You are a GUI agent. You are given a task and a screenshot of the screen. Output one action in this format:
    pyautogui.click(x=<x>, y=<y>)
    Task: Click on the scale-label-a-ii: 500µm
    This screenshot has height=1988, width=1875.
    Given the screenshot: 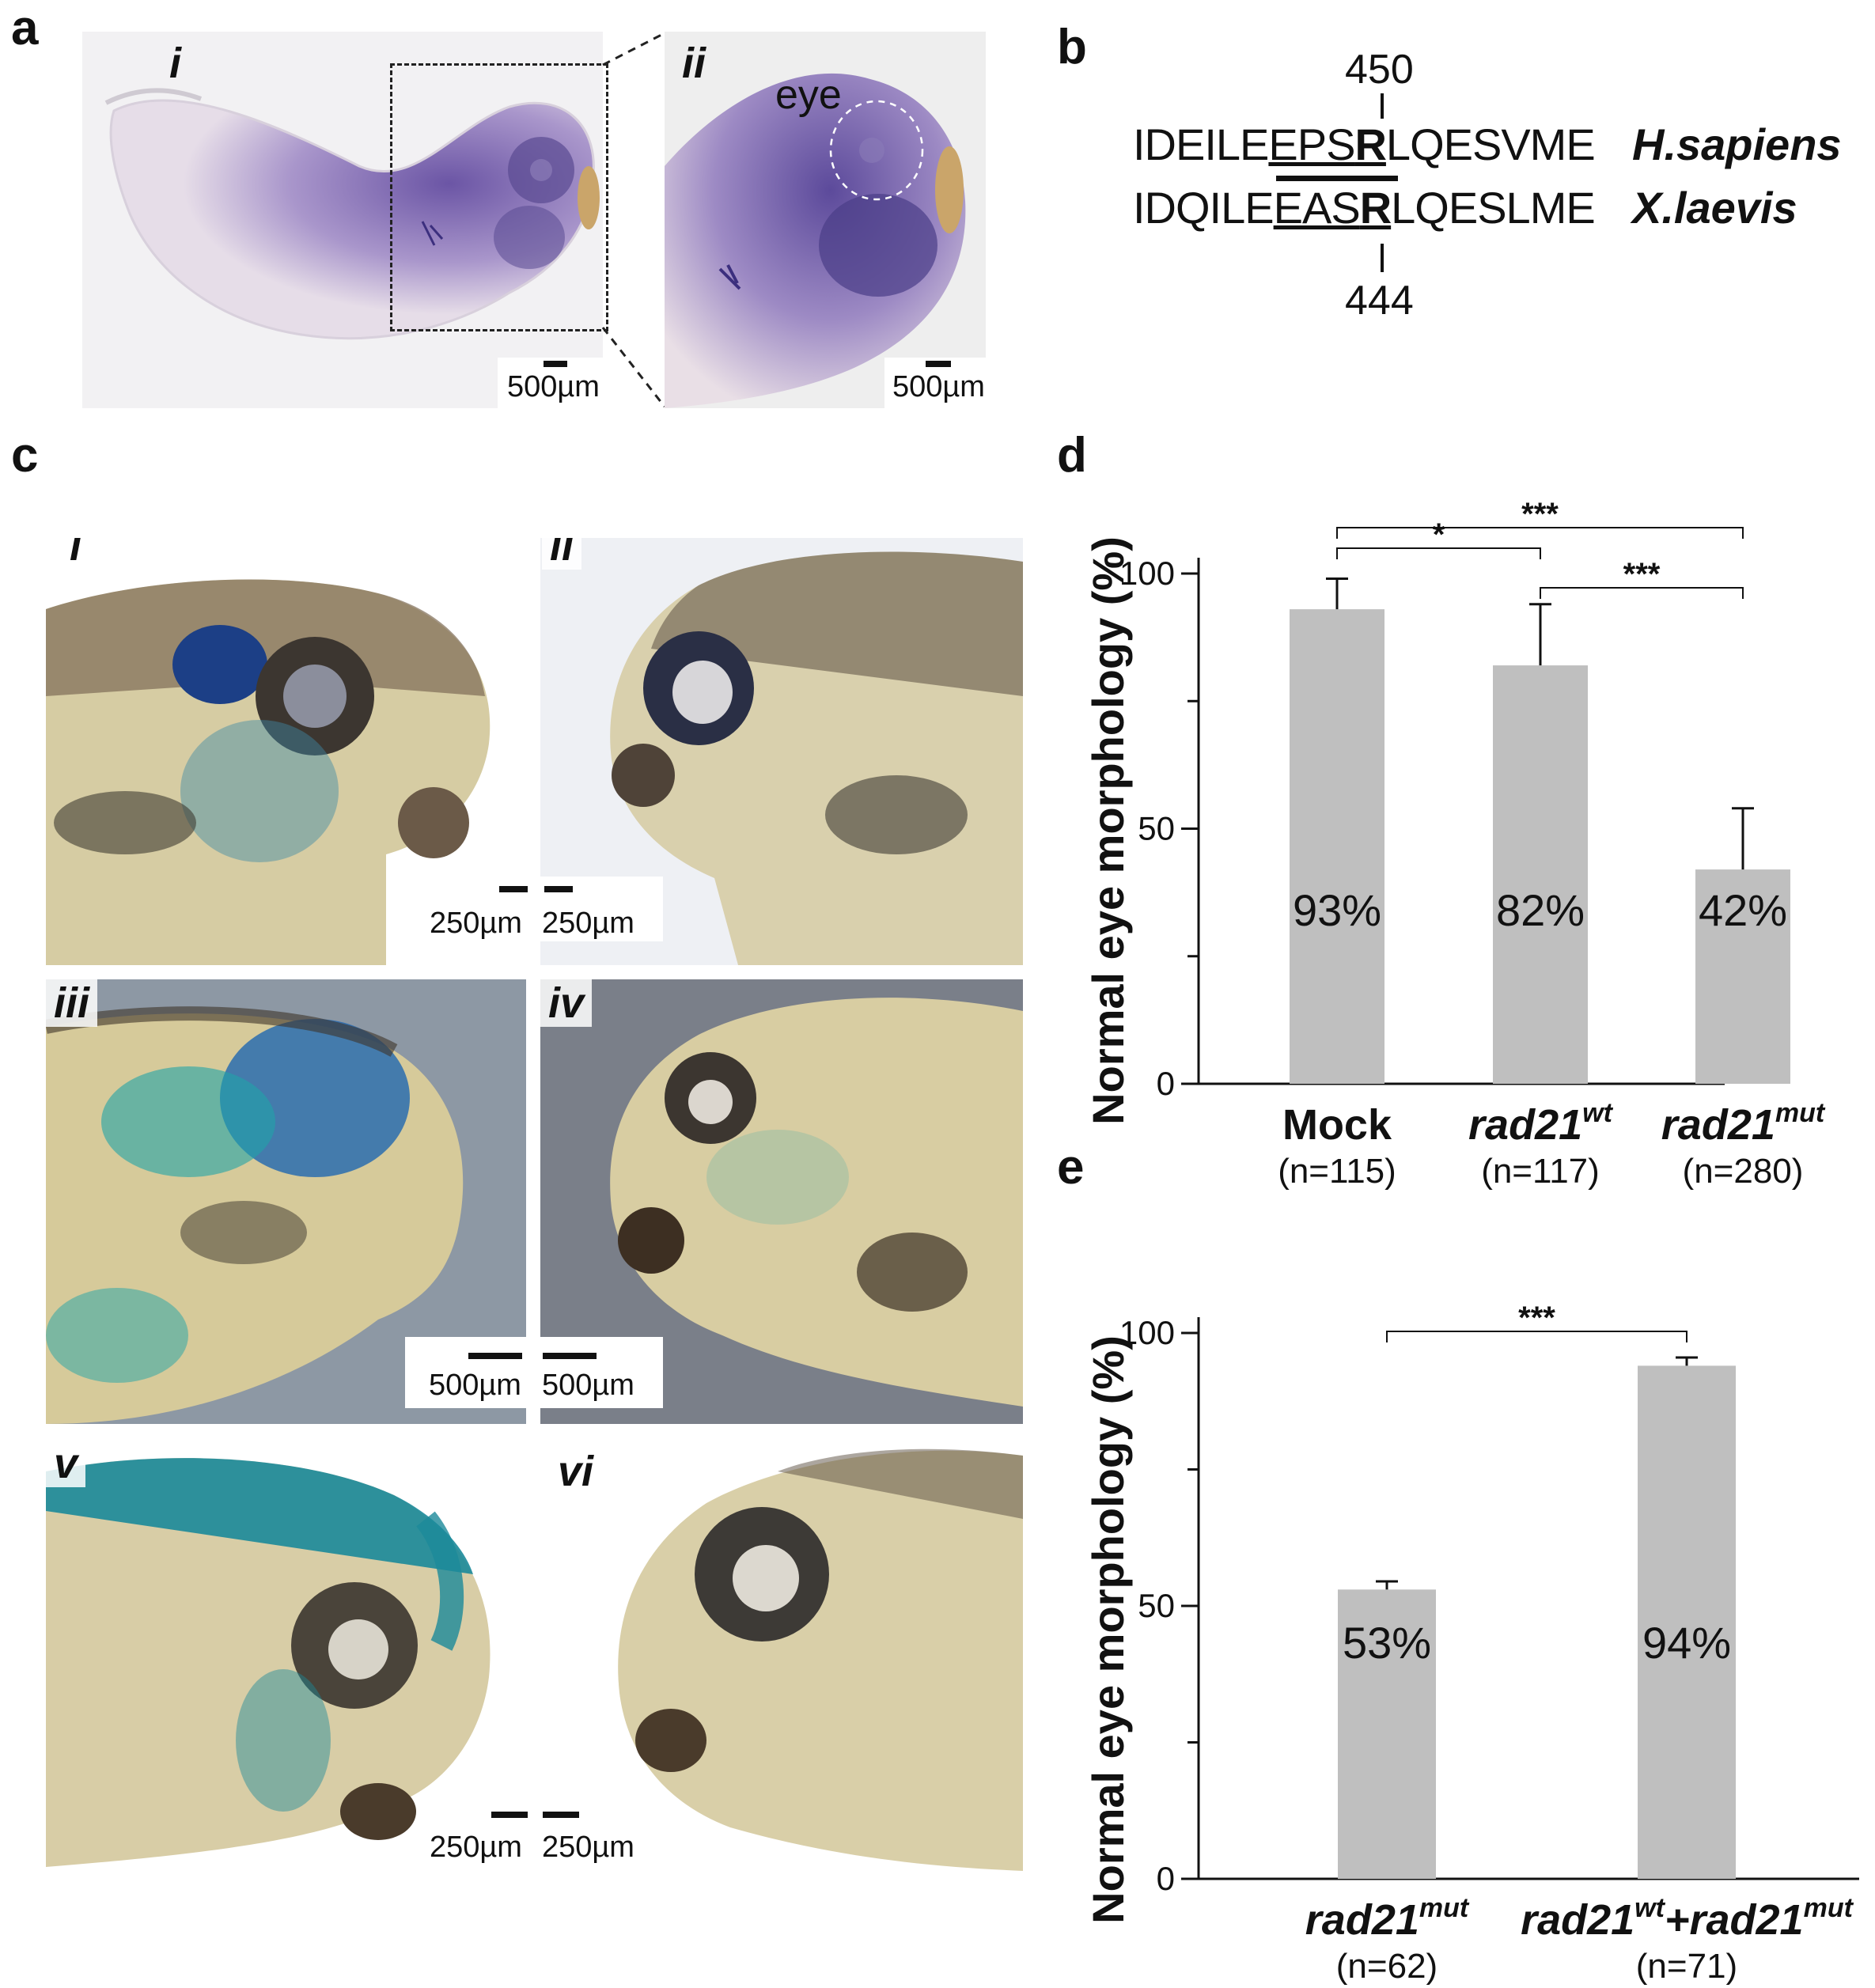 What is the action you would take?
    pyautogui.click(x=939, y=386)
    